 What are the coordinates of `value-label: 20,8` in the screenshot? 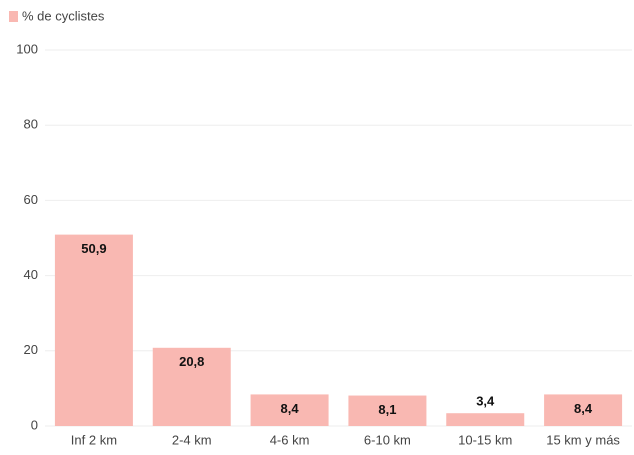 It's located at (191, 361).